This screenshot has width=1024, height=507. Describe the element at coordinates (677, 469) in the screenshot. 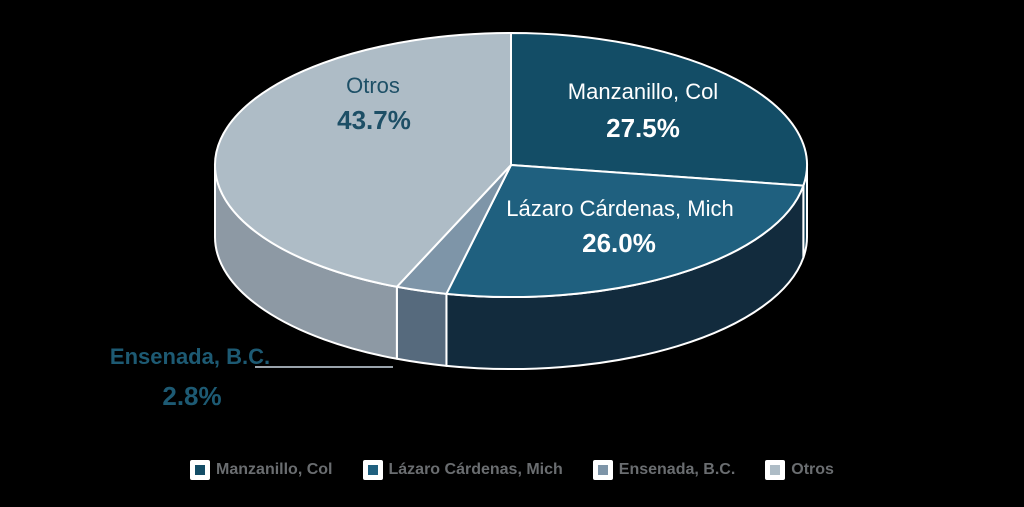

I see `legend-label-ensenada: Ensenada, B.C.` at that location.